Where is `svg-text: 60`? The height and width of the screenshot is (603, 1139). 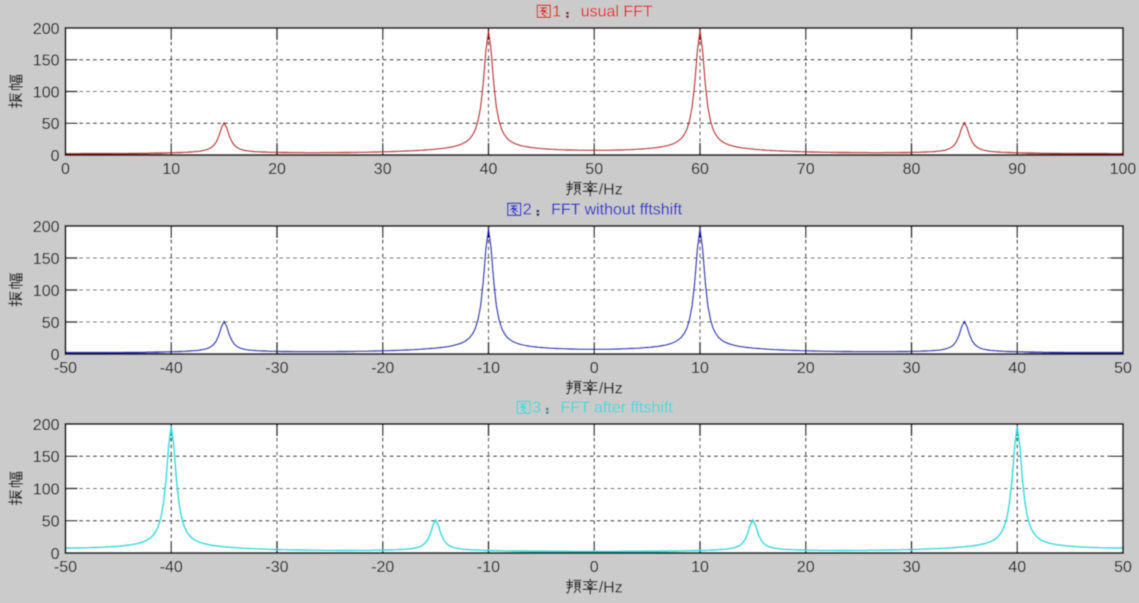
svg-text: 60 is located at coordinates (700, 169).